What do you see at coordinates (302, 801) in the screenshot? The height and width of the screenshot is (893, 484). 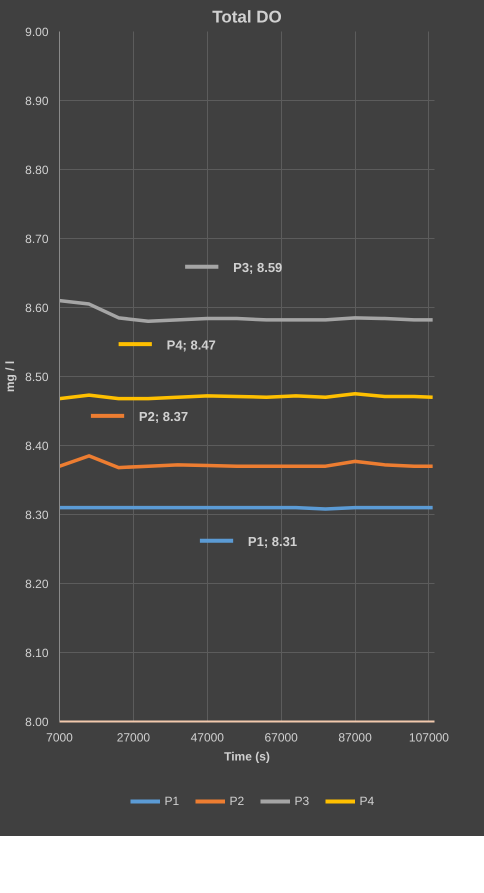 I see `legend-label: P3` at bounding box center [302, 801].